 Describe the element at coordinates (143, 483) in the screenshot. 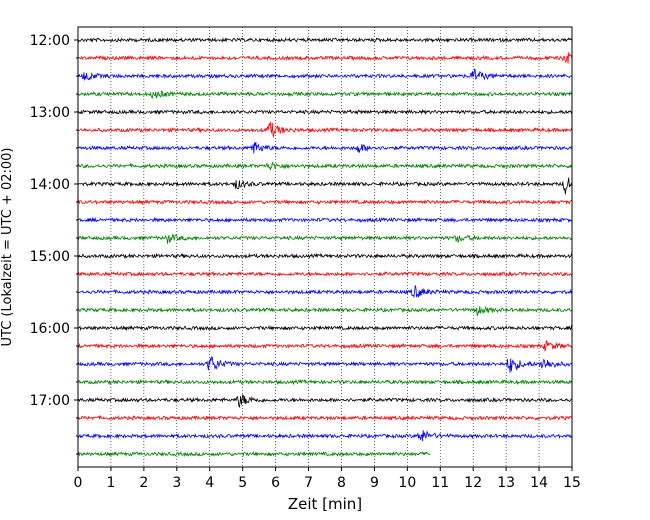

I see `x-tick-label: 2` at that location.